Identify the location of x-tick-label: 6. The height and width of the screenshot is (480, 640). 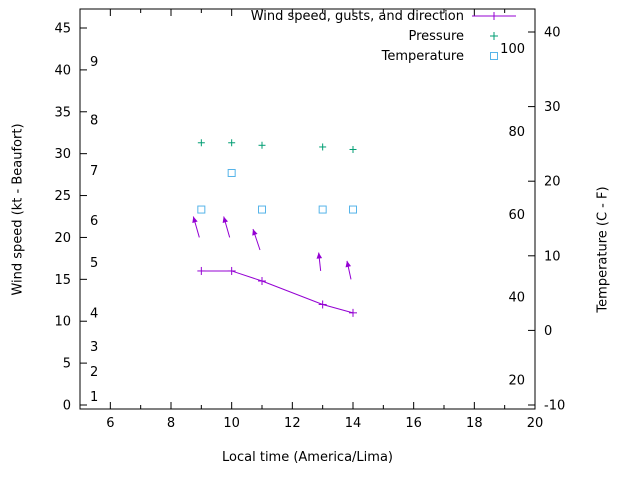
(110, 423).